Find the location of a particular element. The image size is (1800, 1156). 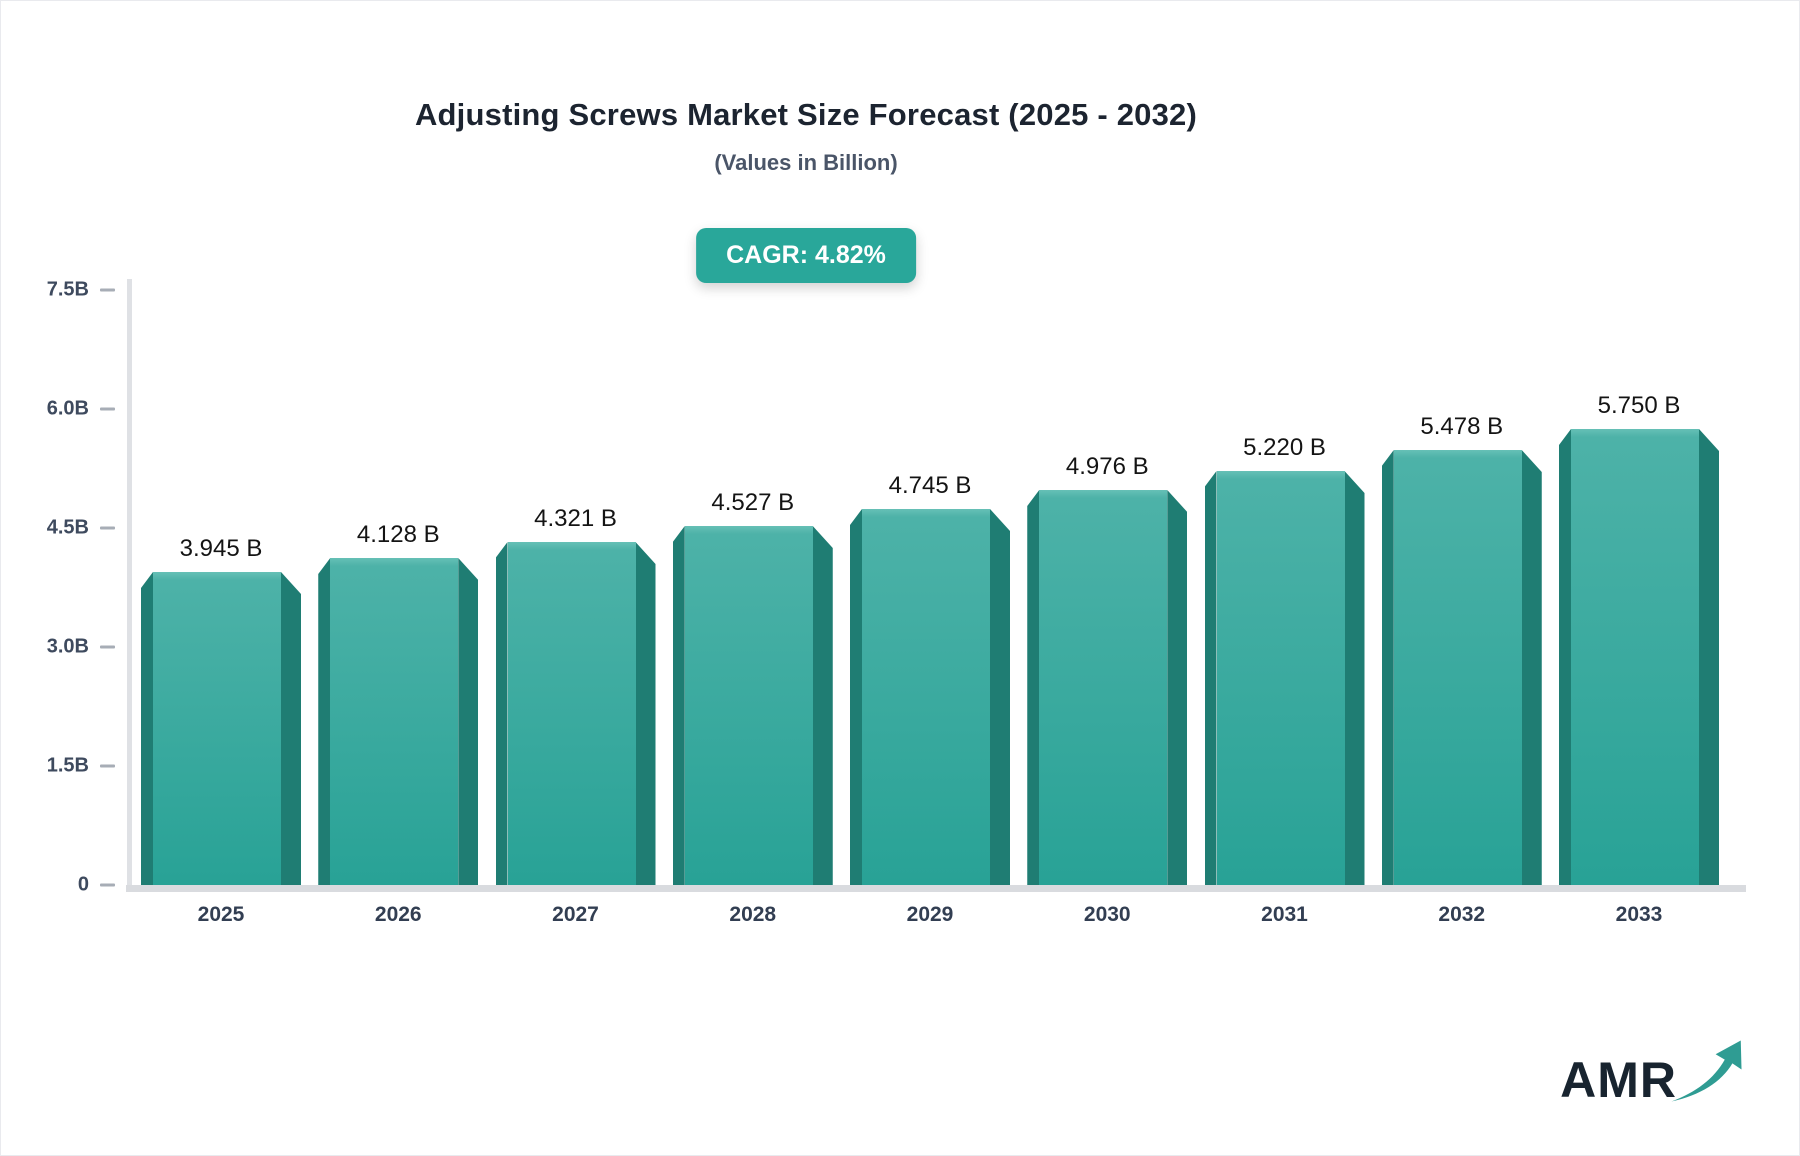

bar-2028: 4.527 B 2028 is located at coordinates (752, 707).